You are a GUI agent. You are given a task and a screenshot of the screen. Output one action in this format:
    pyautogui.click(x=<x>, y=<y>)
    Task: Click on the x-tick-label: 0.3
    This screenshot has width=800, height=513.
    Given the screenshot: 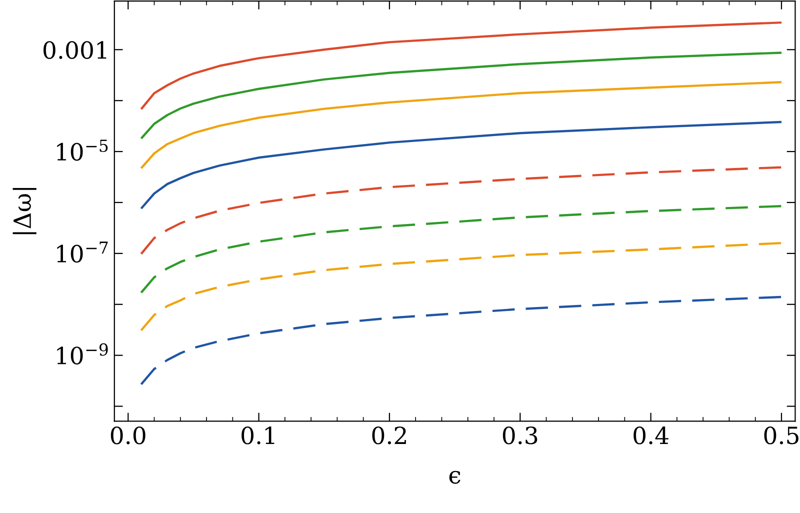 What is the action you would take?
    pyautogui.click(x=520, y=435)
    